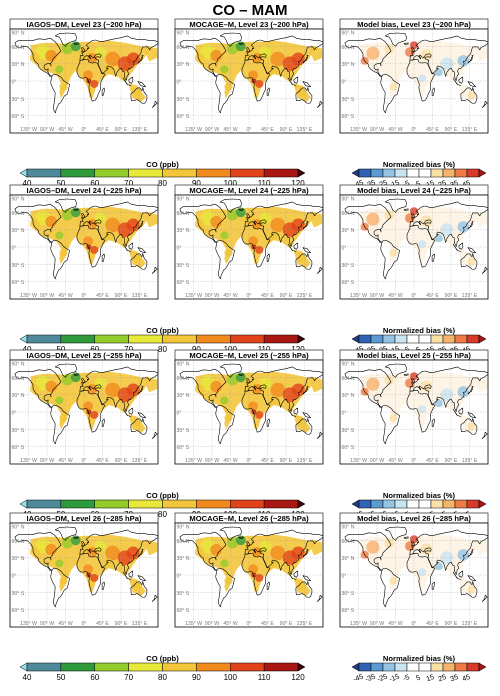 This screenshot has width=500, height=696. I want to click on panel-title: IAGOS–DM, Level 25 (~255 hPa), so click(83, 355).